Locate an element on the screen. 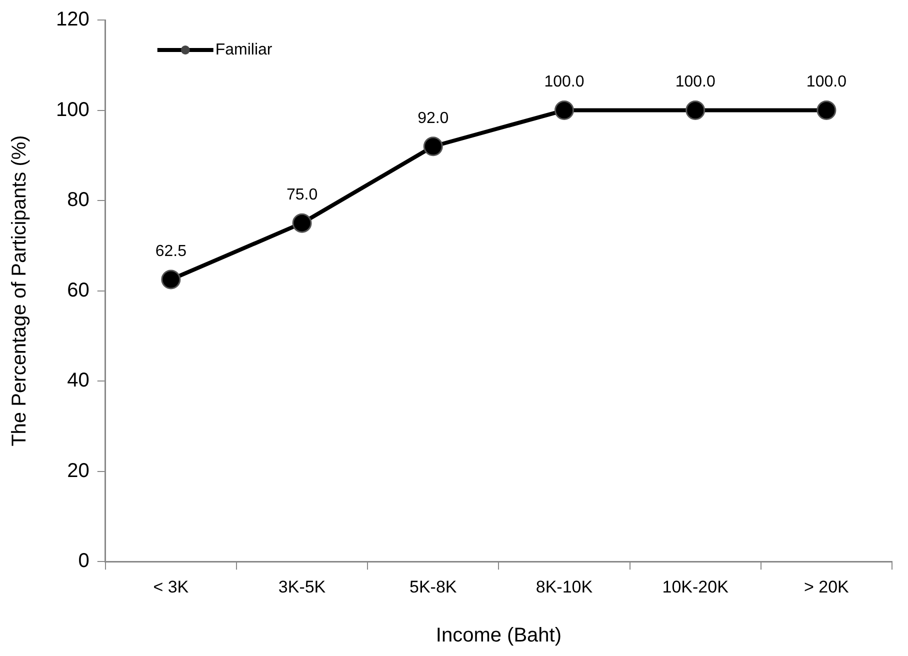 The image size is (908, 656). y-tick-label: 20 is located at coordinates (78, 471).